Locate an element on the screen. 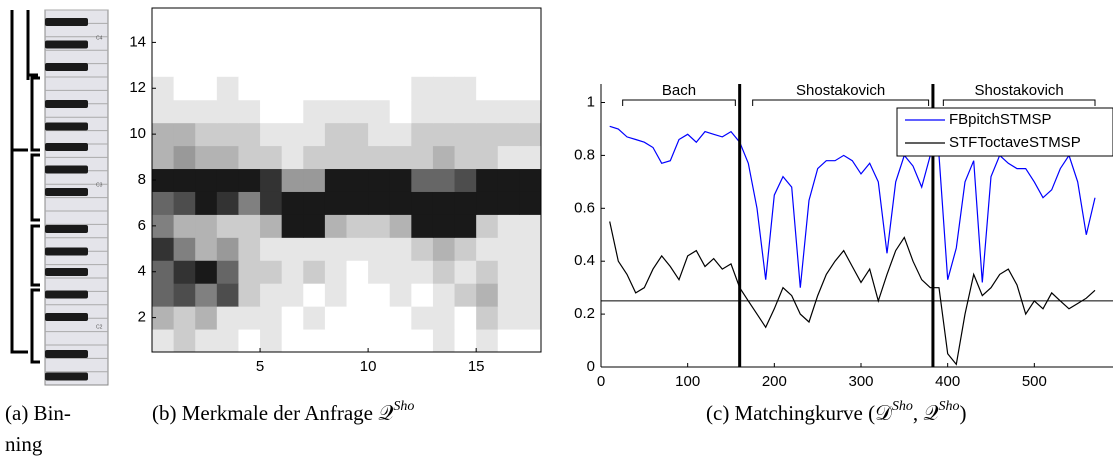 The height and width of the screenshot is (463, 1113). caption-text: 𝒟 is located at coordinates (883, 413).